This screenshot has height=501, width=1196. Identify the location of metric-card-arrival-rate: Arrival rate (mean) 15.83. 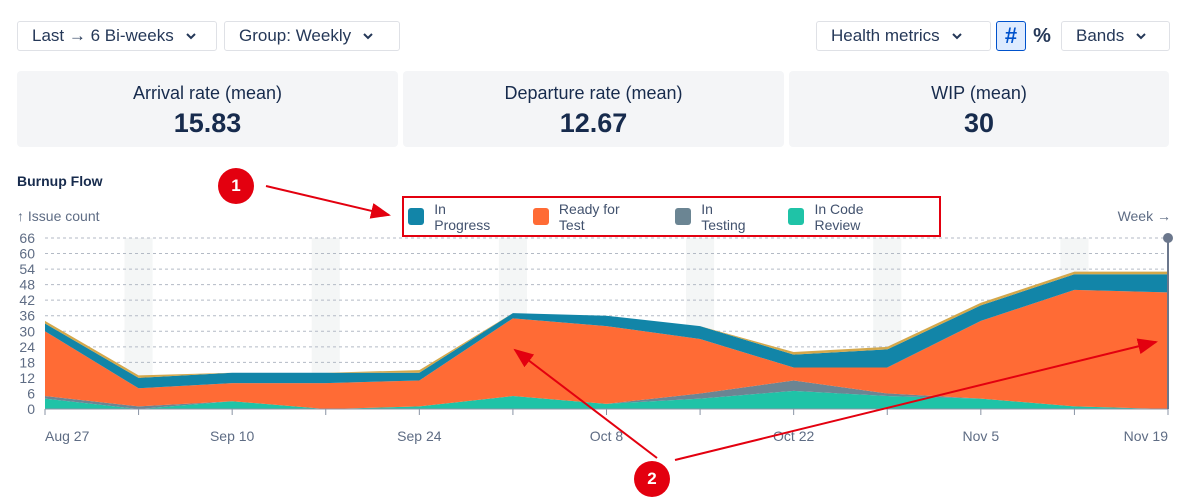
(207, 109).